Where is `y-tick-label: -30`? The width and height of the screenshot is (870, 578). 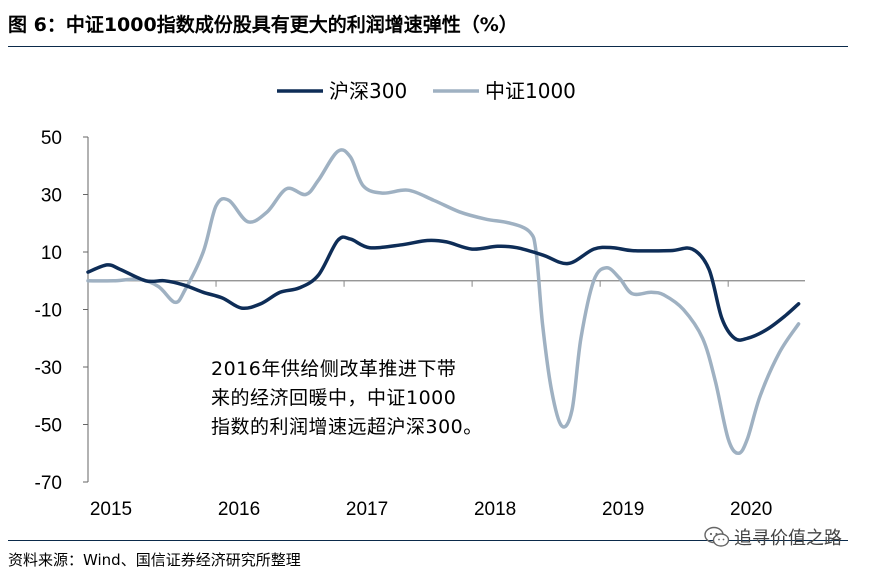 y-tick-label: -30 is located at coordinates (48, 368).